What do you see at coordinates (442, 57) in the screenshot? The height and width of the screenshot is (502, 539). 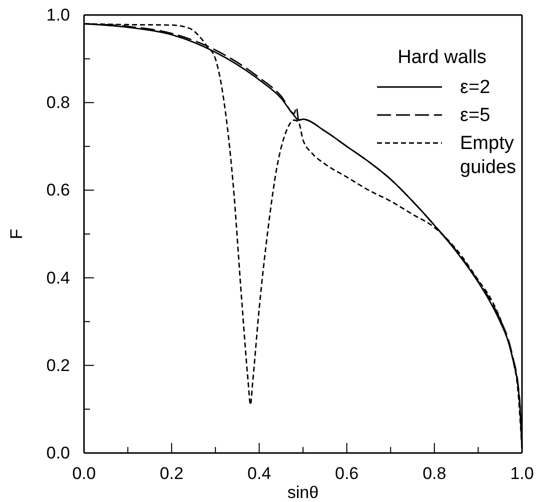 I see `legend-title: Hard walls` at bounding box center [442, 57].